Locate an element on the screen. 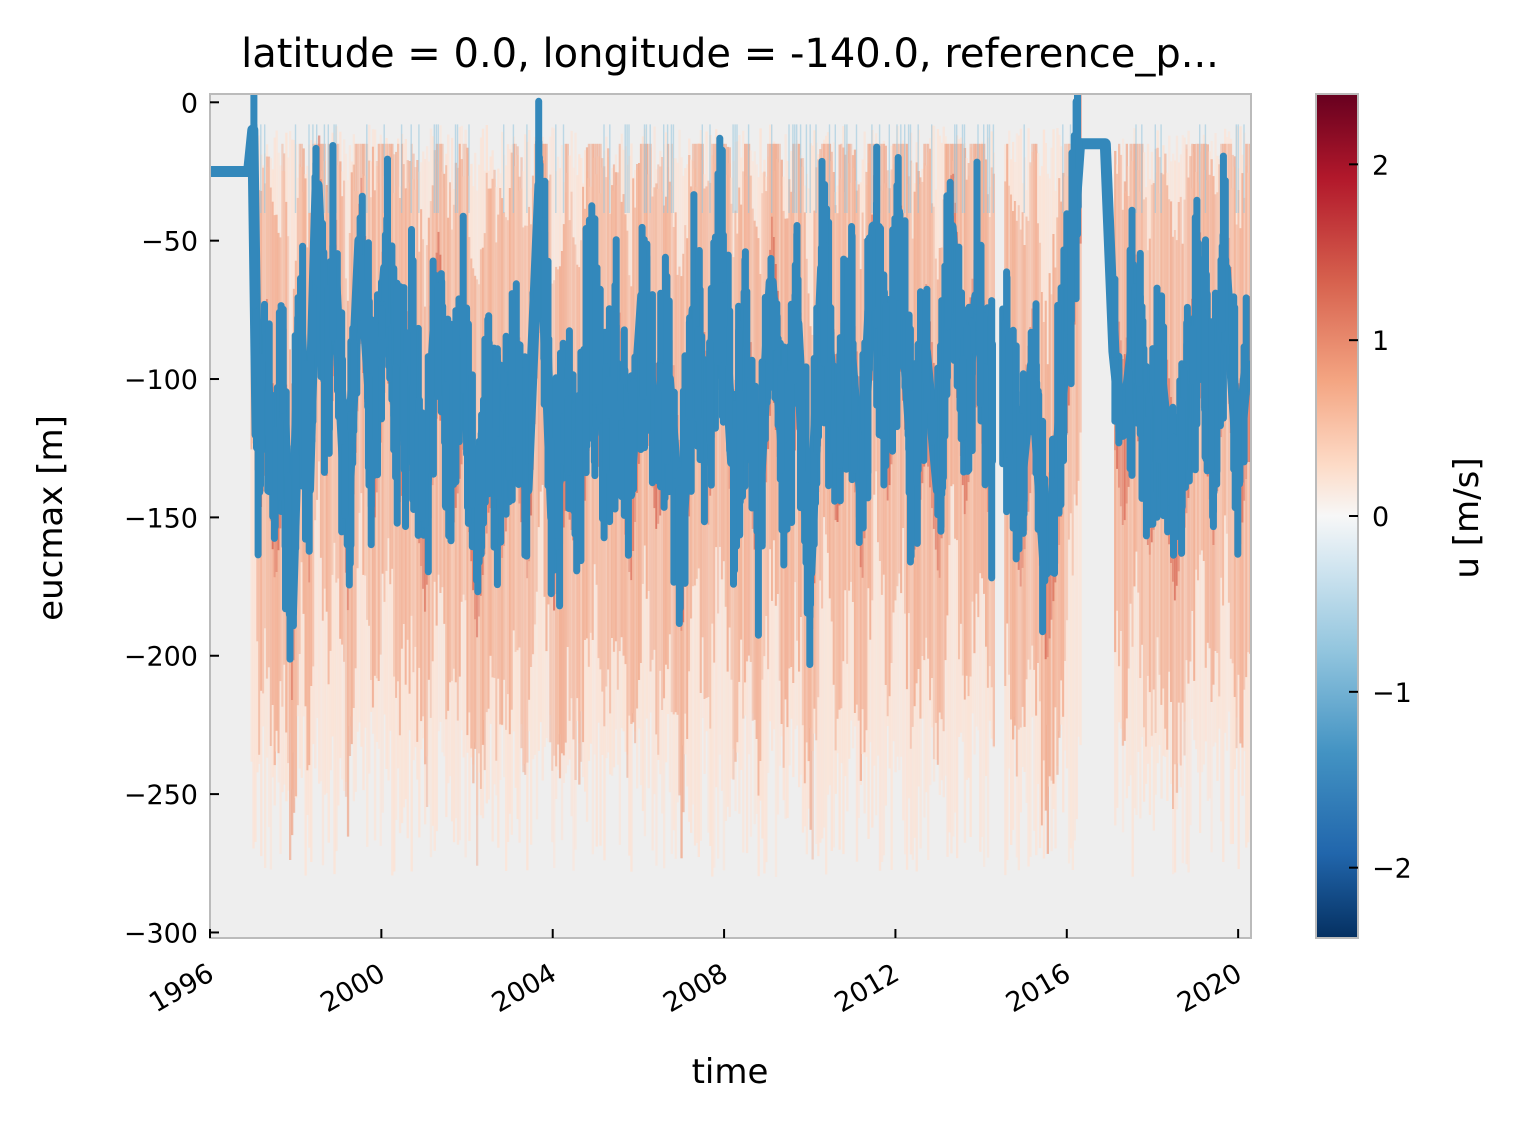 The width and height of the screenshot is (1517, 1128). x-axis: 1996 2000 2004 2008 2012 2016 2020 is located at coordinates (695, 974).